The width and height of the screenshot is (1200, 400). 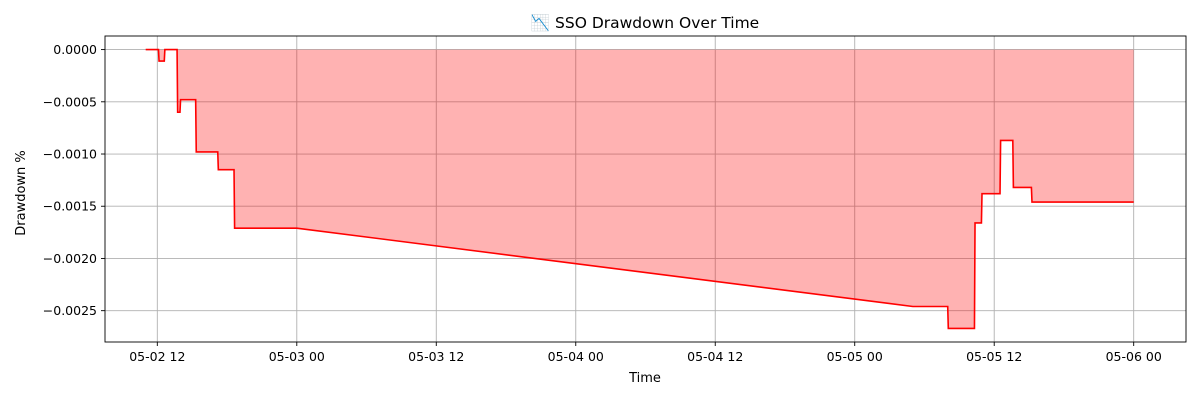 What do you see at coordinates (70, 101) in the screenshot?
I see `y-tick-label: −0.0005` at bounding box center [70, 101].